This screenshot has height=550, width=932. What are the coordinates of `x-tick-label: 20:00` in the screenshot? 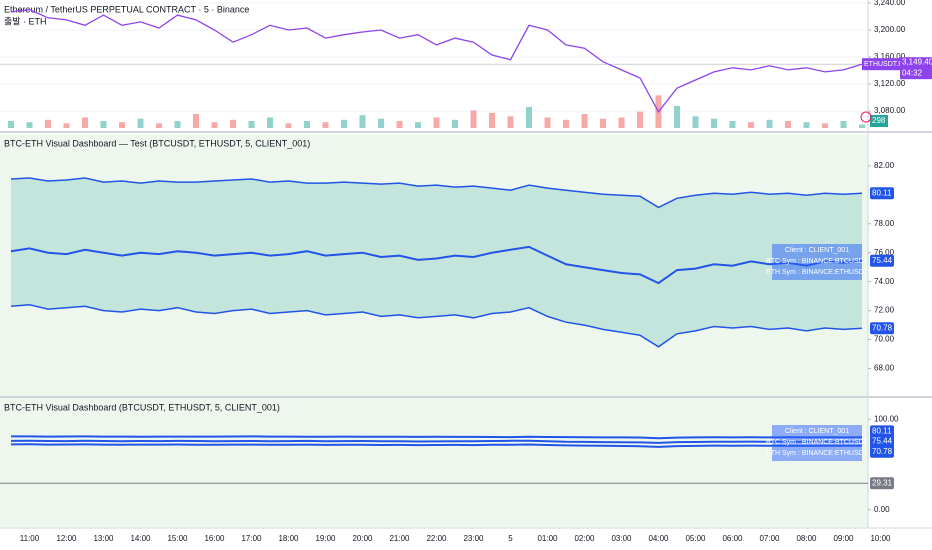 It's located at (362, 538).